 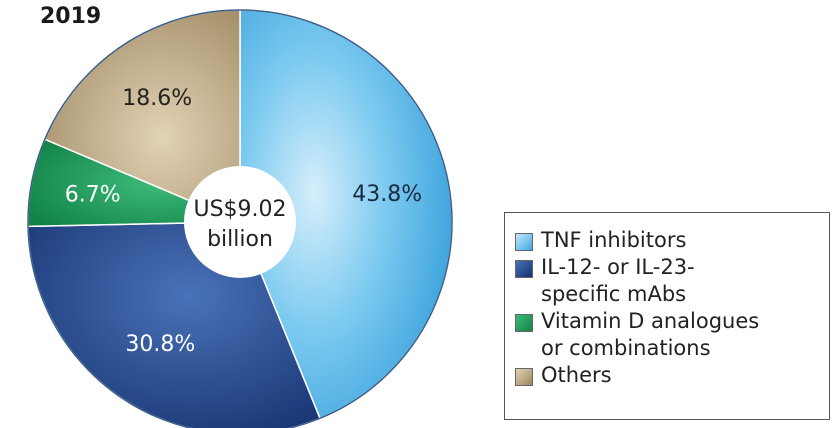 What do you see at coordinates (524, 377) in the screenshot?
I see `legend-swatch-others` at bounding box center [524, 377].